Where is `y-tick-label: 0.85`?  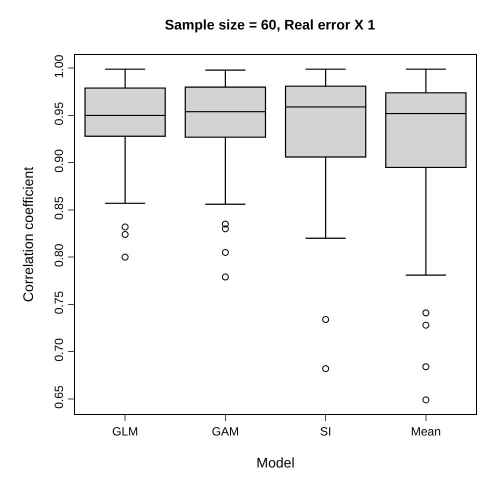
y-tick-label: 0.85 is located at coordinates (59, 208).